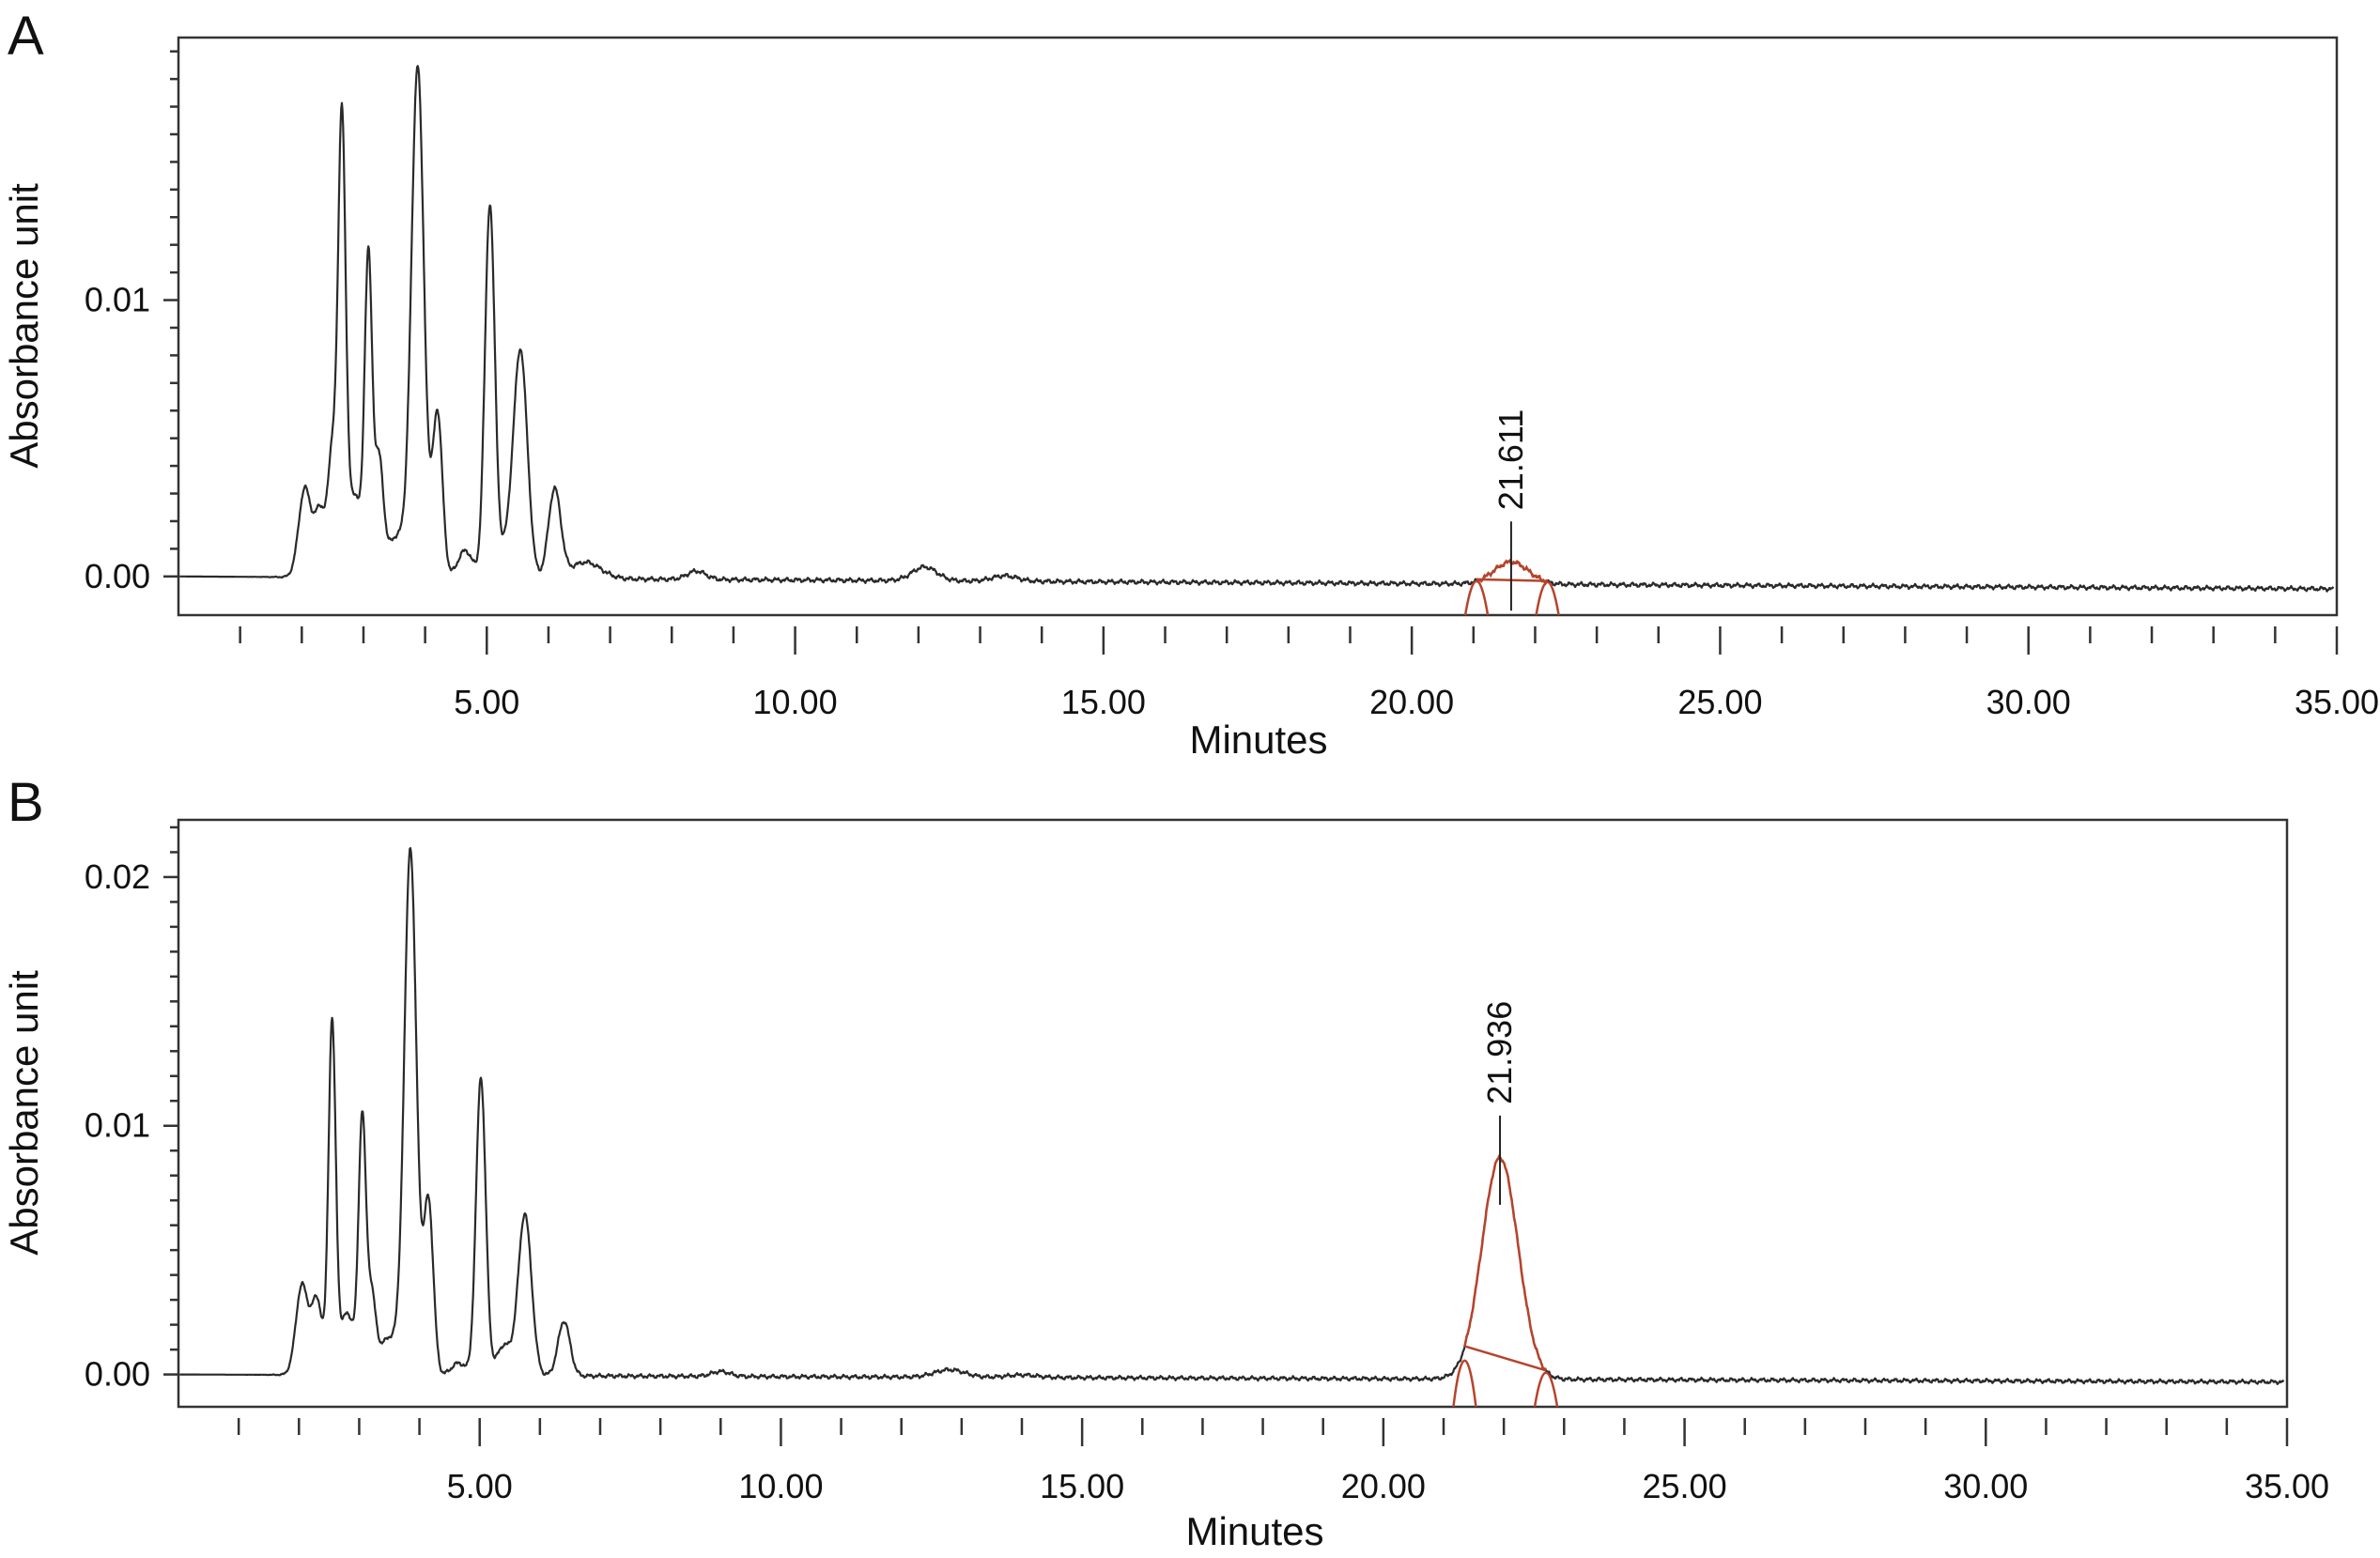 The image size is (2380, 1558). Describe the element at coordinates (26, 36) in the screenshot. I see `panel-label: A` at that location.